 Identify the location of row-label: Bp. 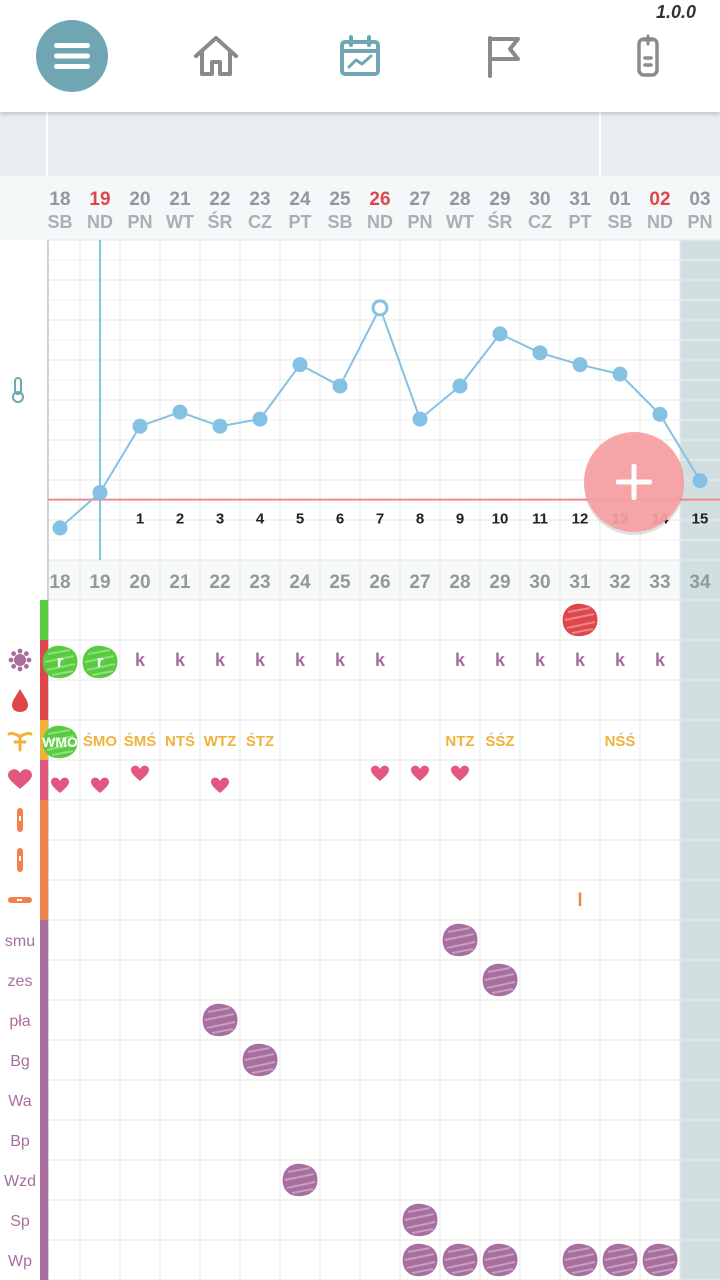
(20, 1141).